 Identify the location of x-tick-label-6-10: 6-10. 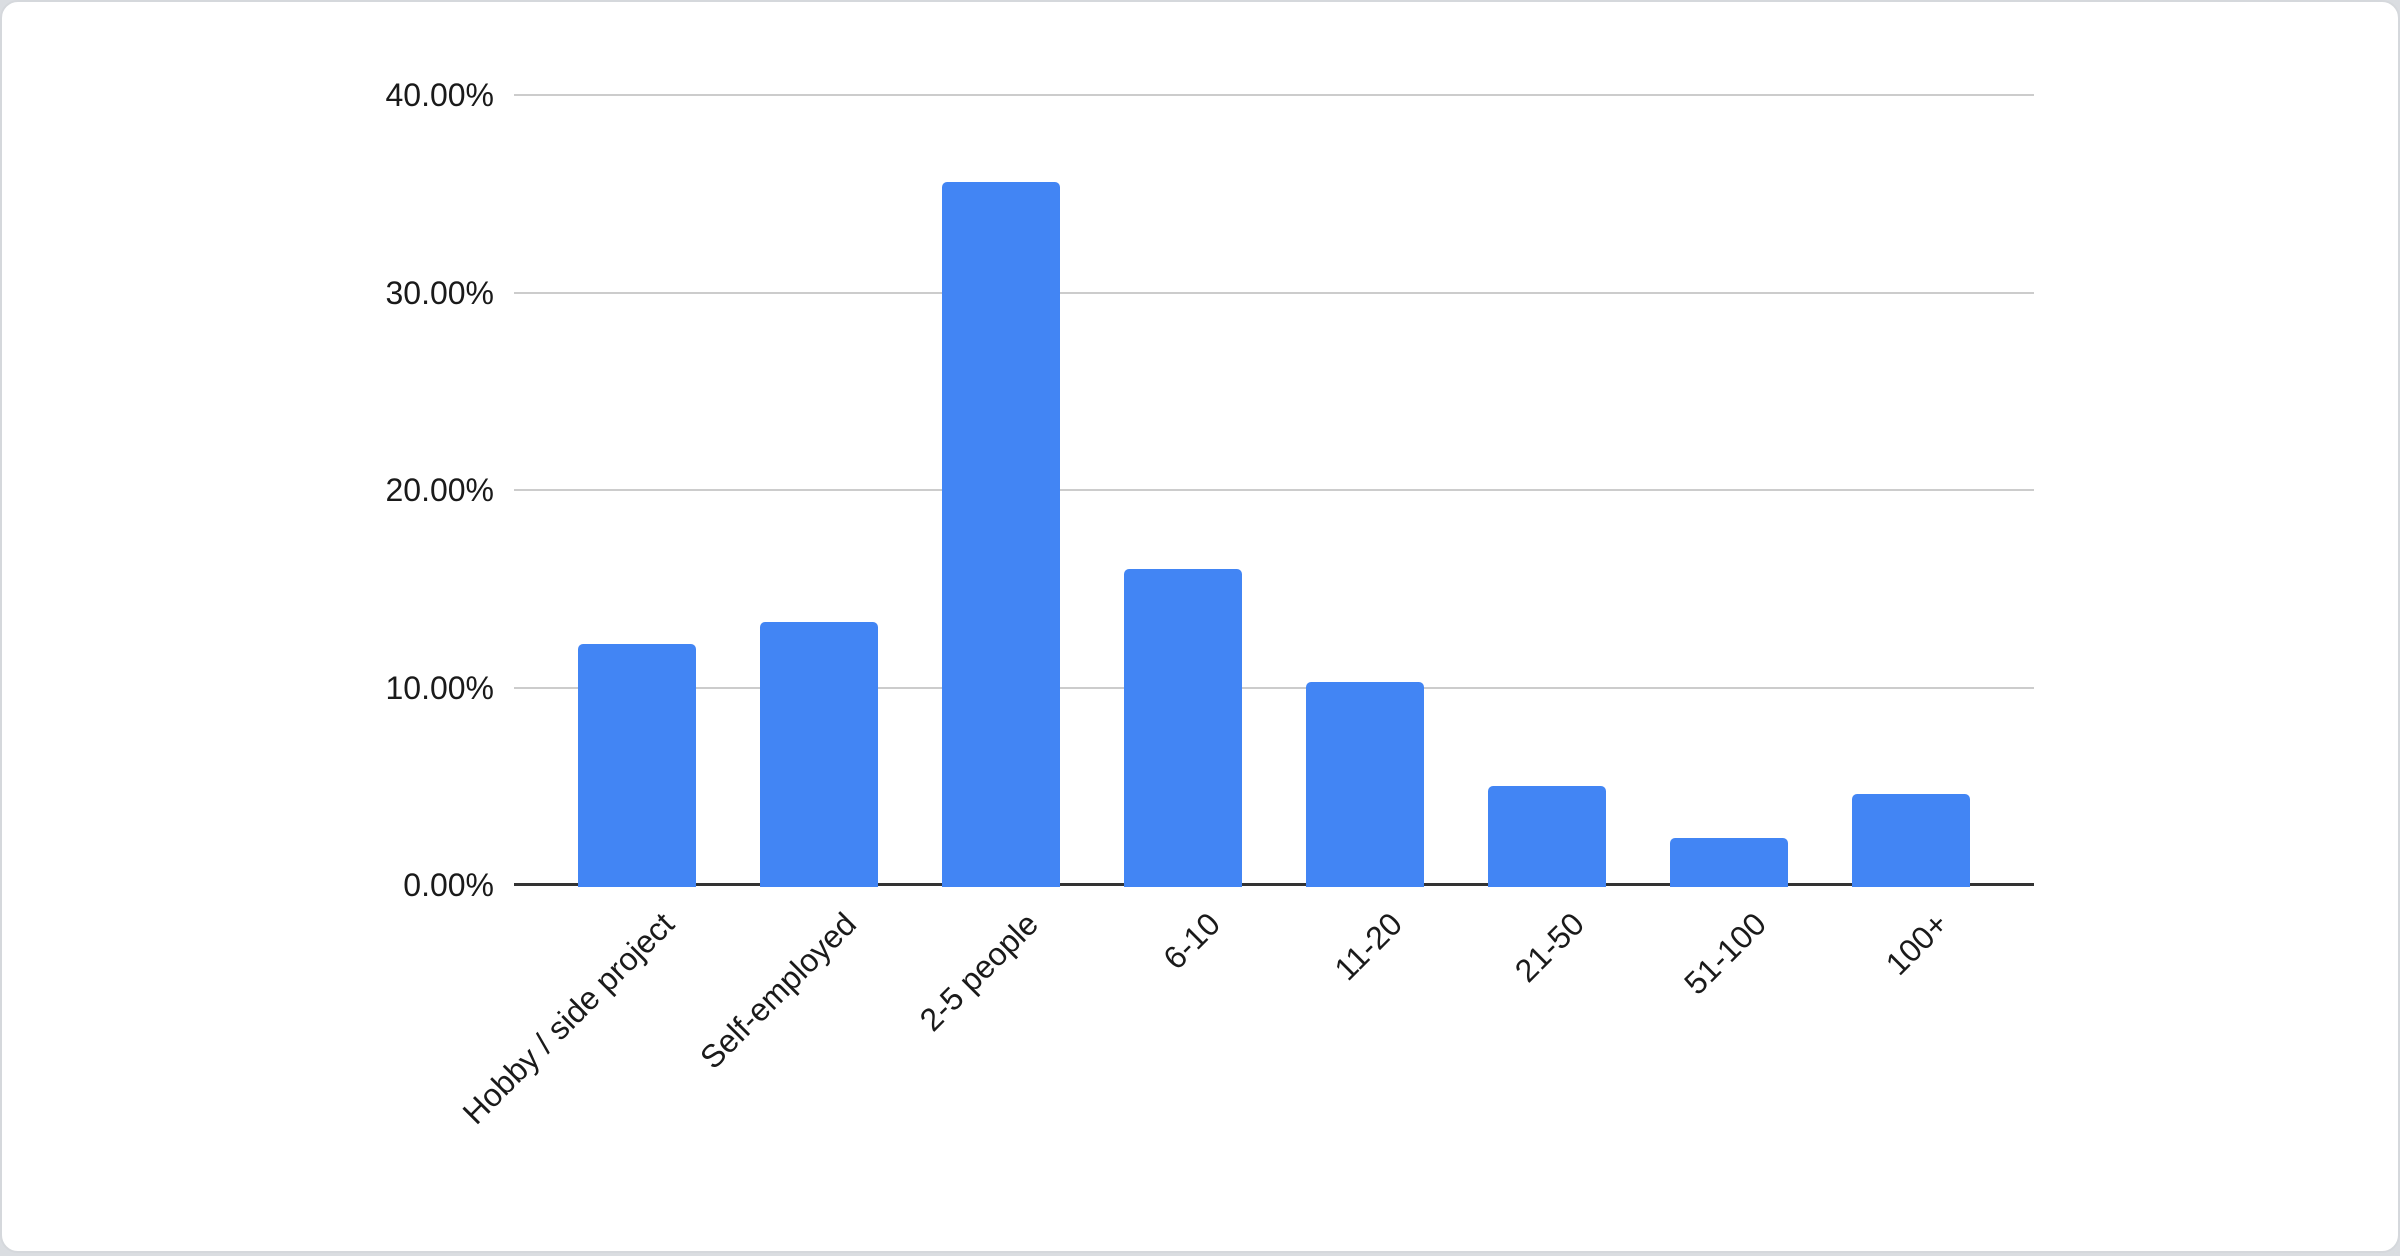
(1192, 941).